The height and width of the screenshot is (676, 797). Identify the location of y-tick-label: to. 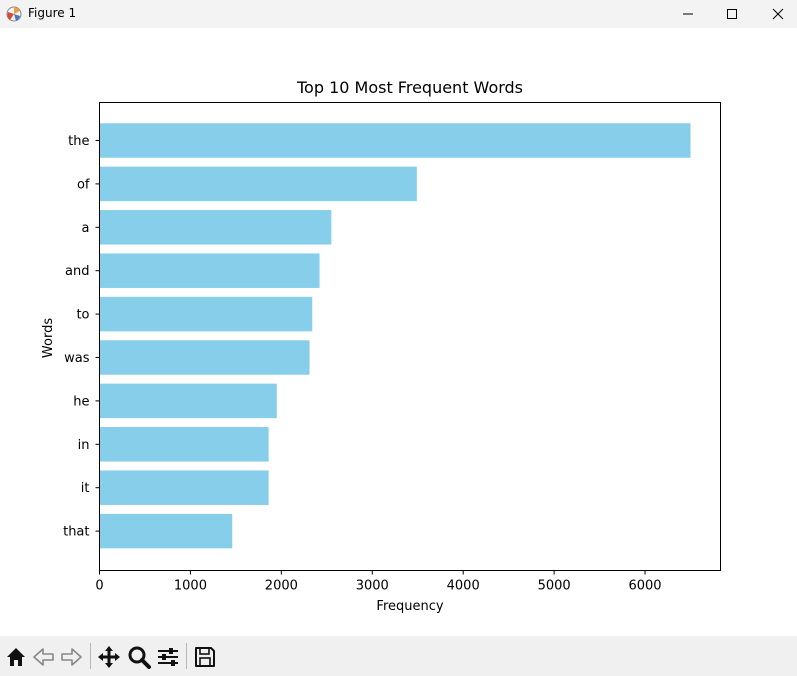
(82, 315).